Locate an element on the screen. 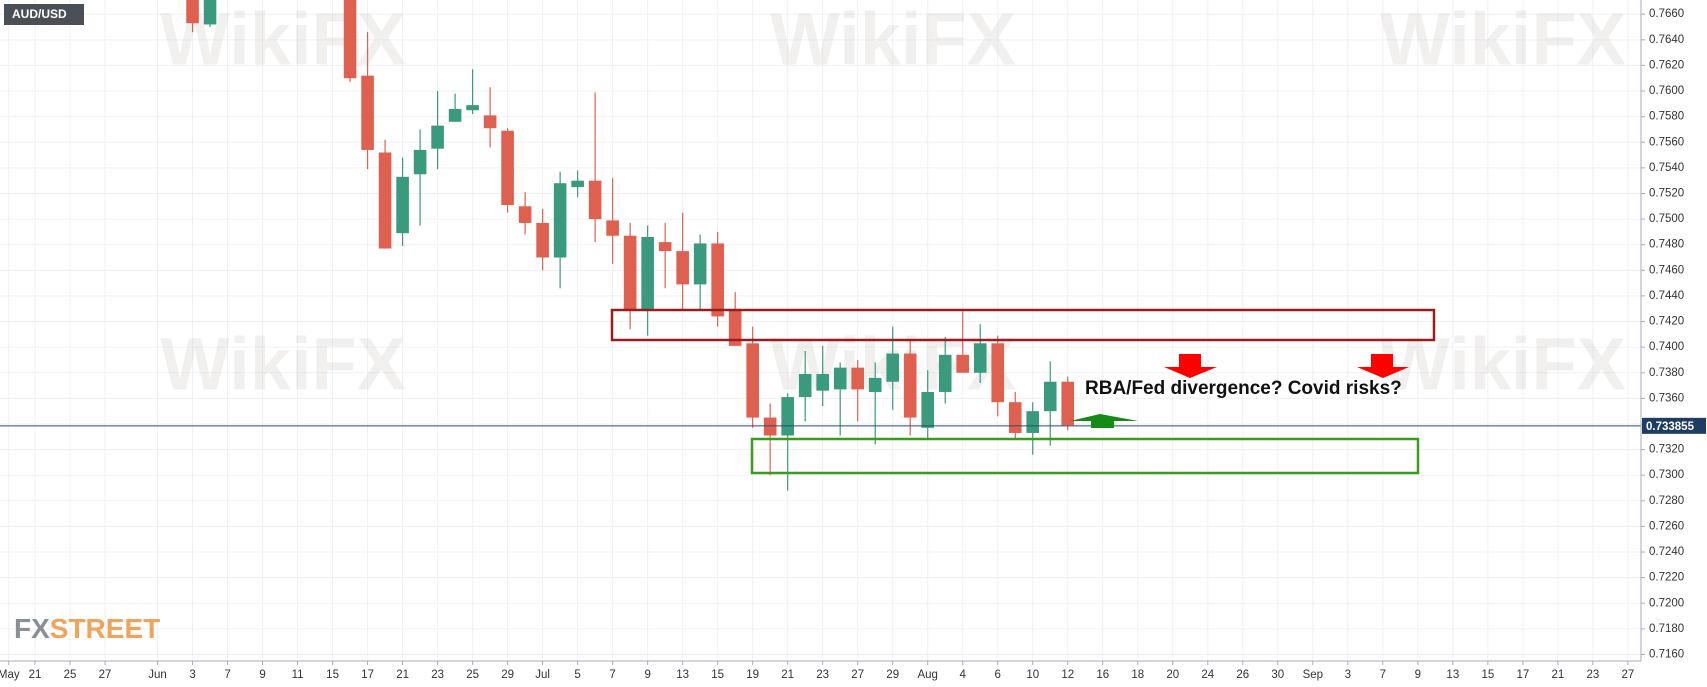 The image size is (1707, 687). y-tick-label: 0.7540 is located at coordinates (1666, 168).